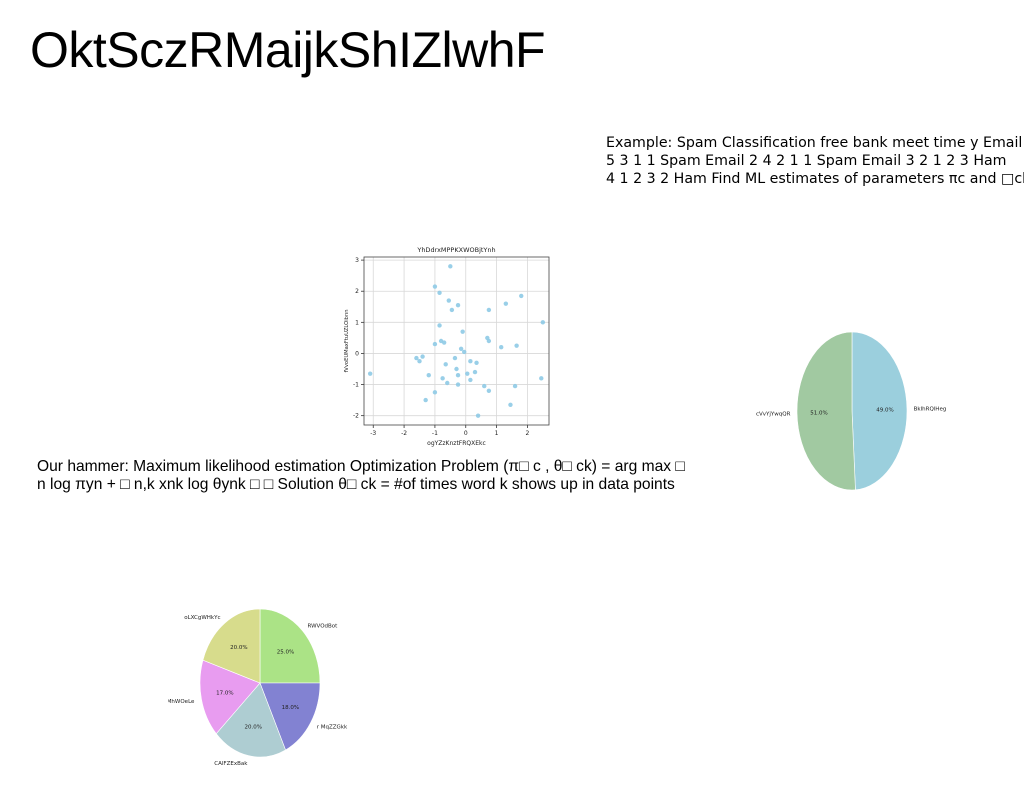 The image size is (1024, 788). Describe the element at coordinates (231, 764) in the screenshot. I see `pie-slice-label: CAlFZExBak` at that location.